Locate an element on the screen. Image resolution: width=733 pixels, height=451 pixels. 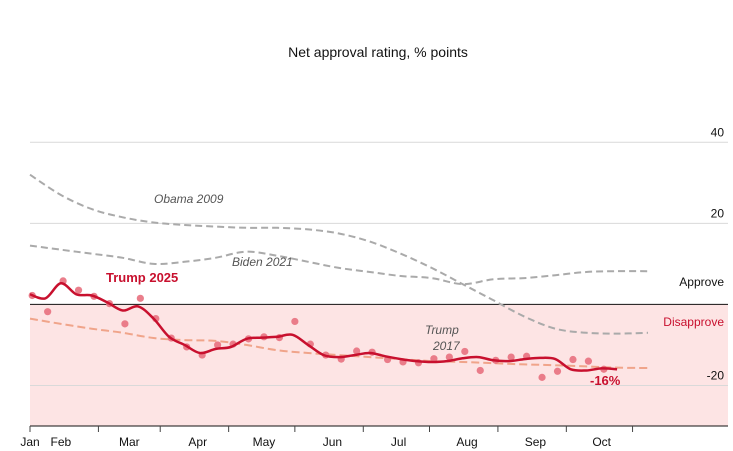
trump-2017-label-line1: Trump is located at coordinates (442, 330).